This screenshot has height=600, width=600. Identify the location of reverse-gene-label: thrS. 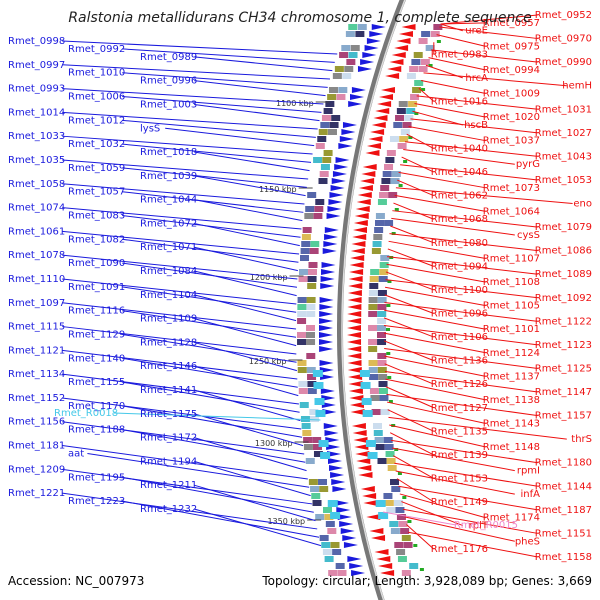
(581, 439).